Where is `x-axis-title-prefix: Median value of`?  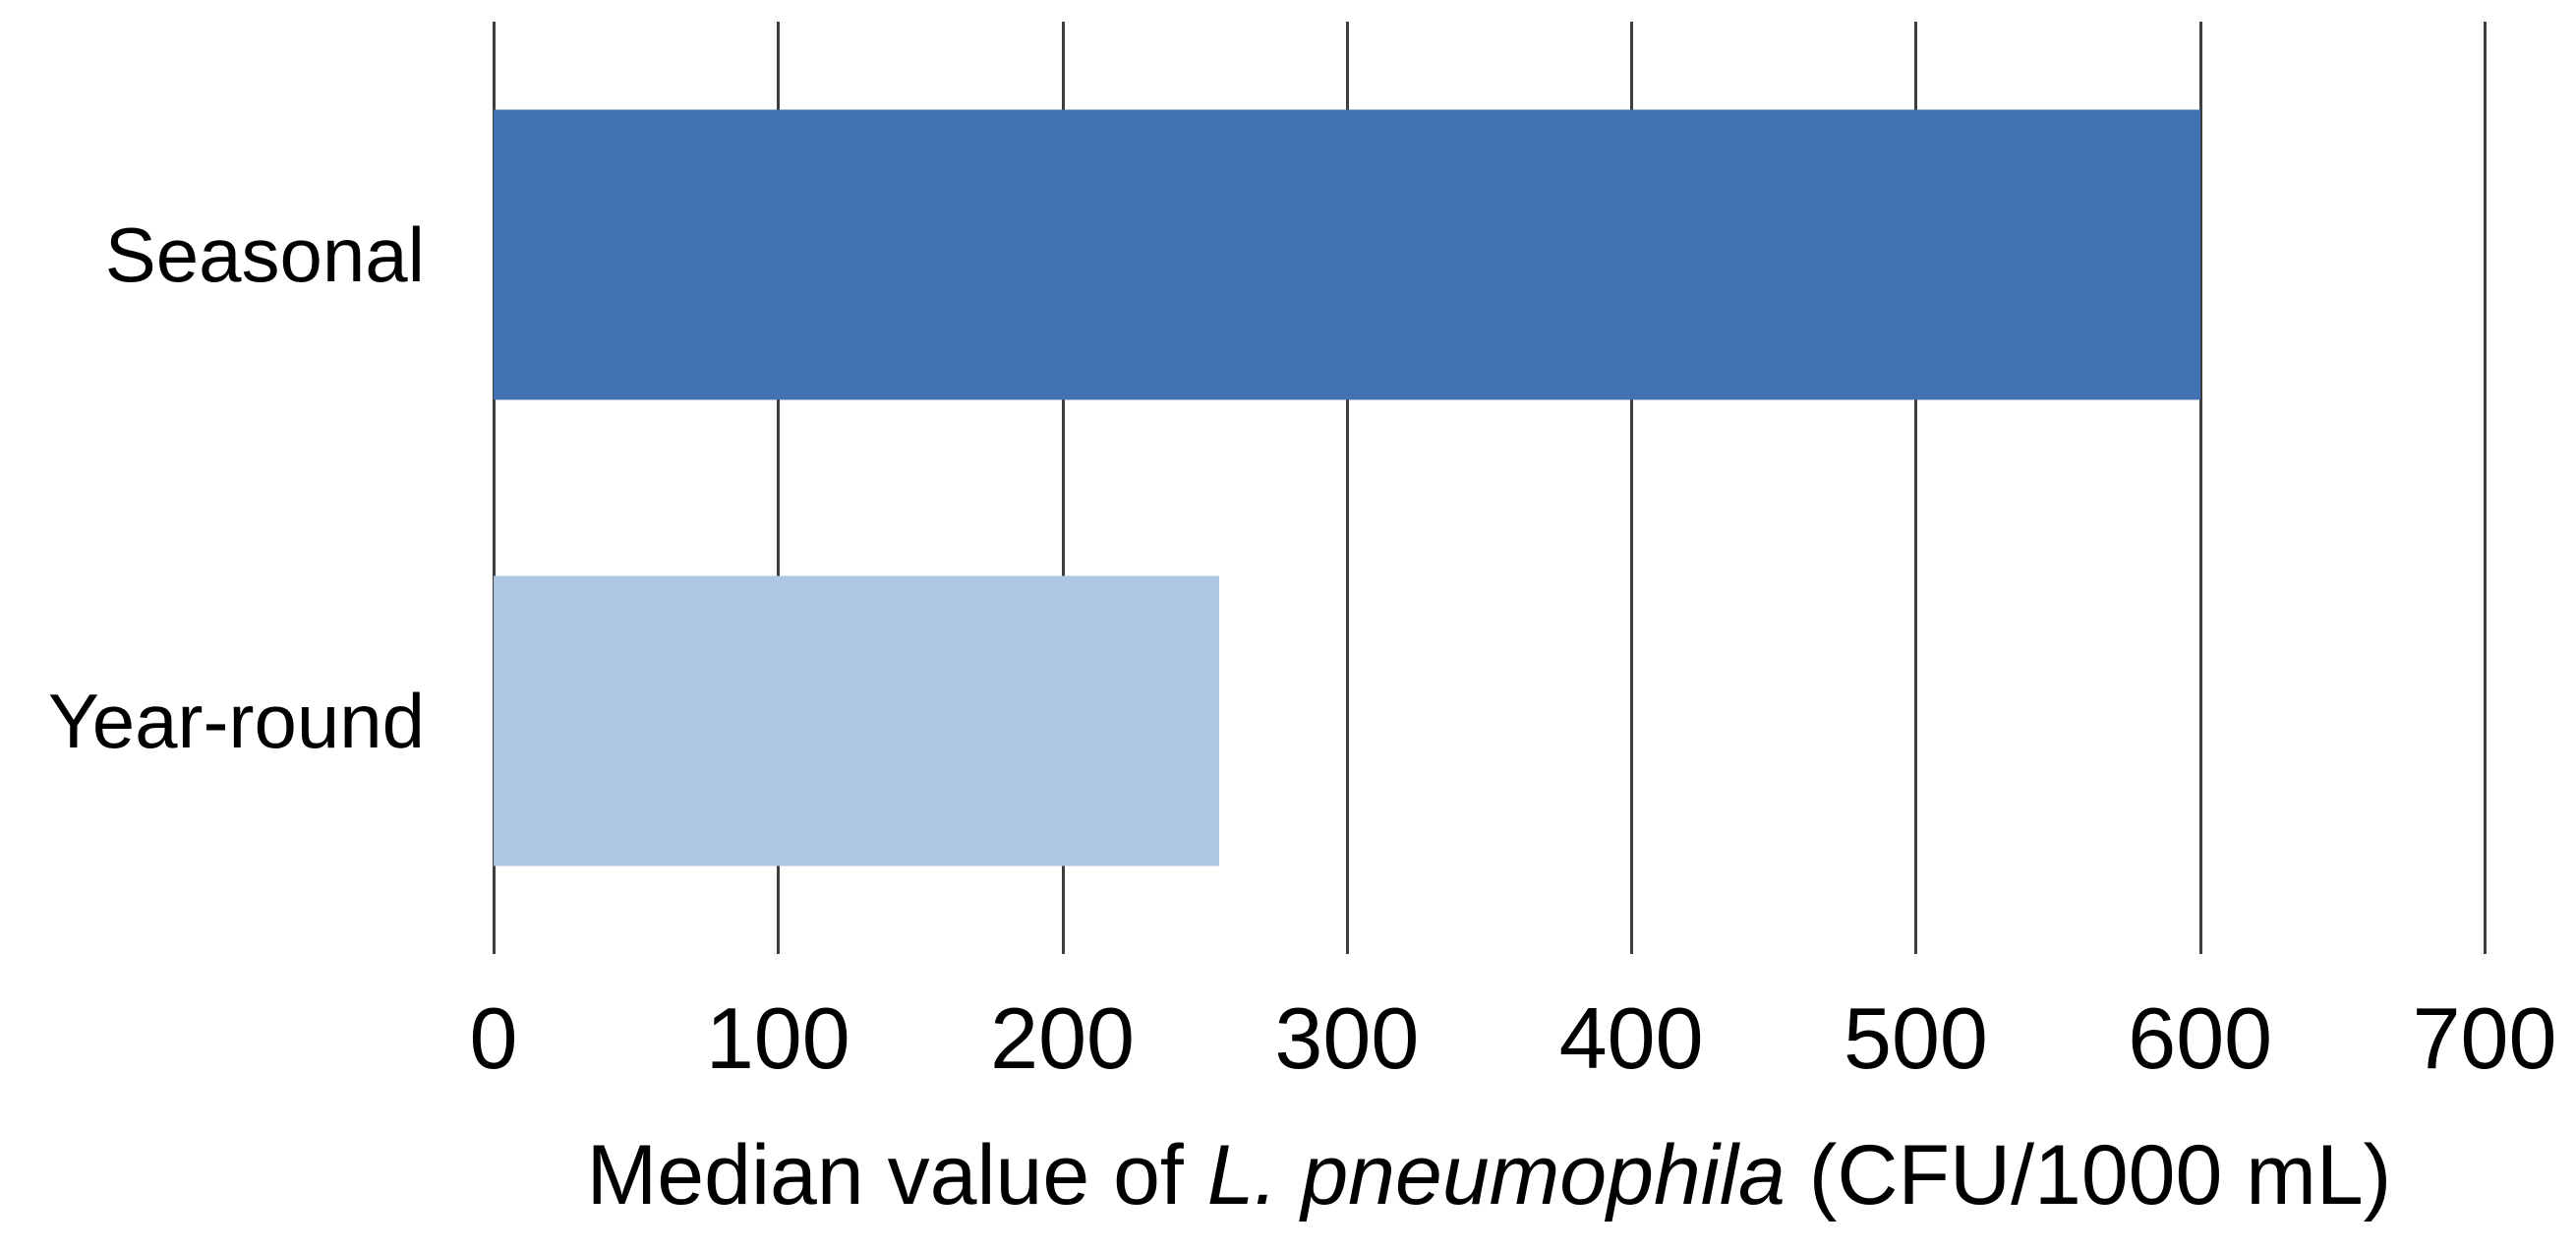 x-axis-title-prefix: Median value of is located at coordinates (896, 1175).